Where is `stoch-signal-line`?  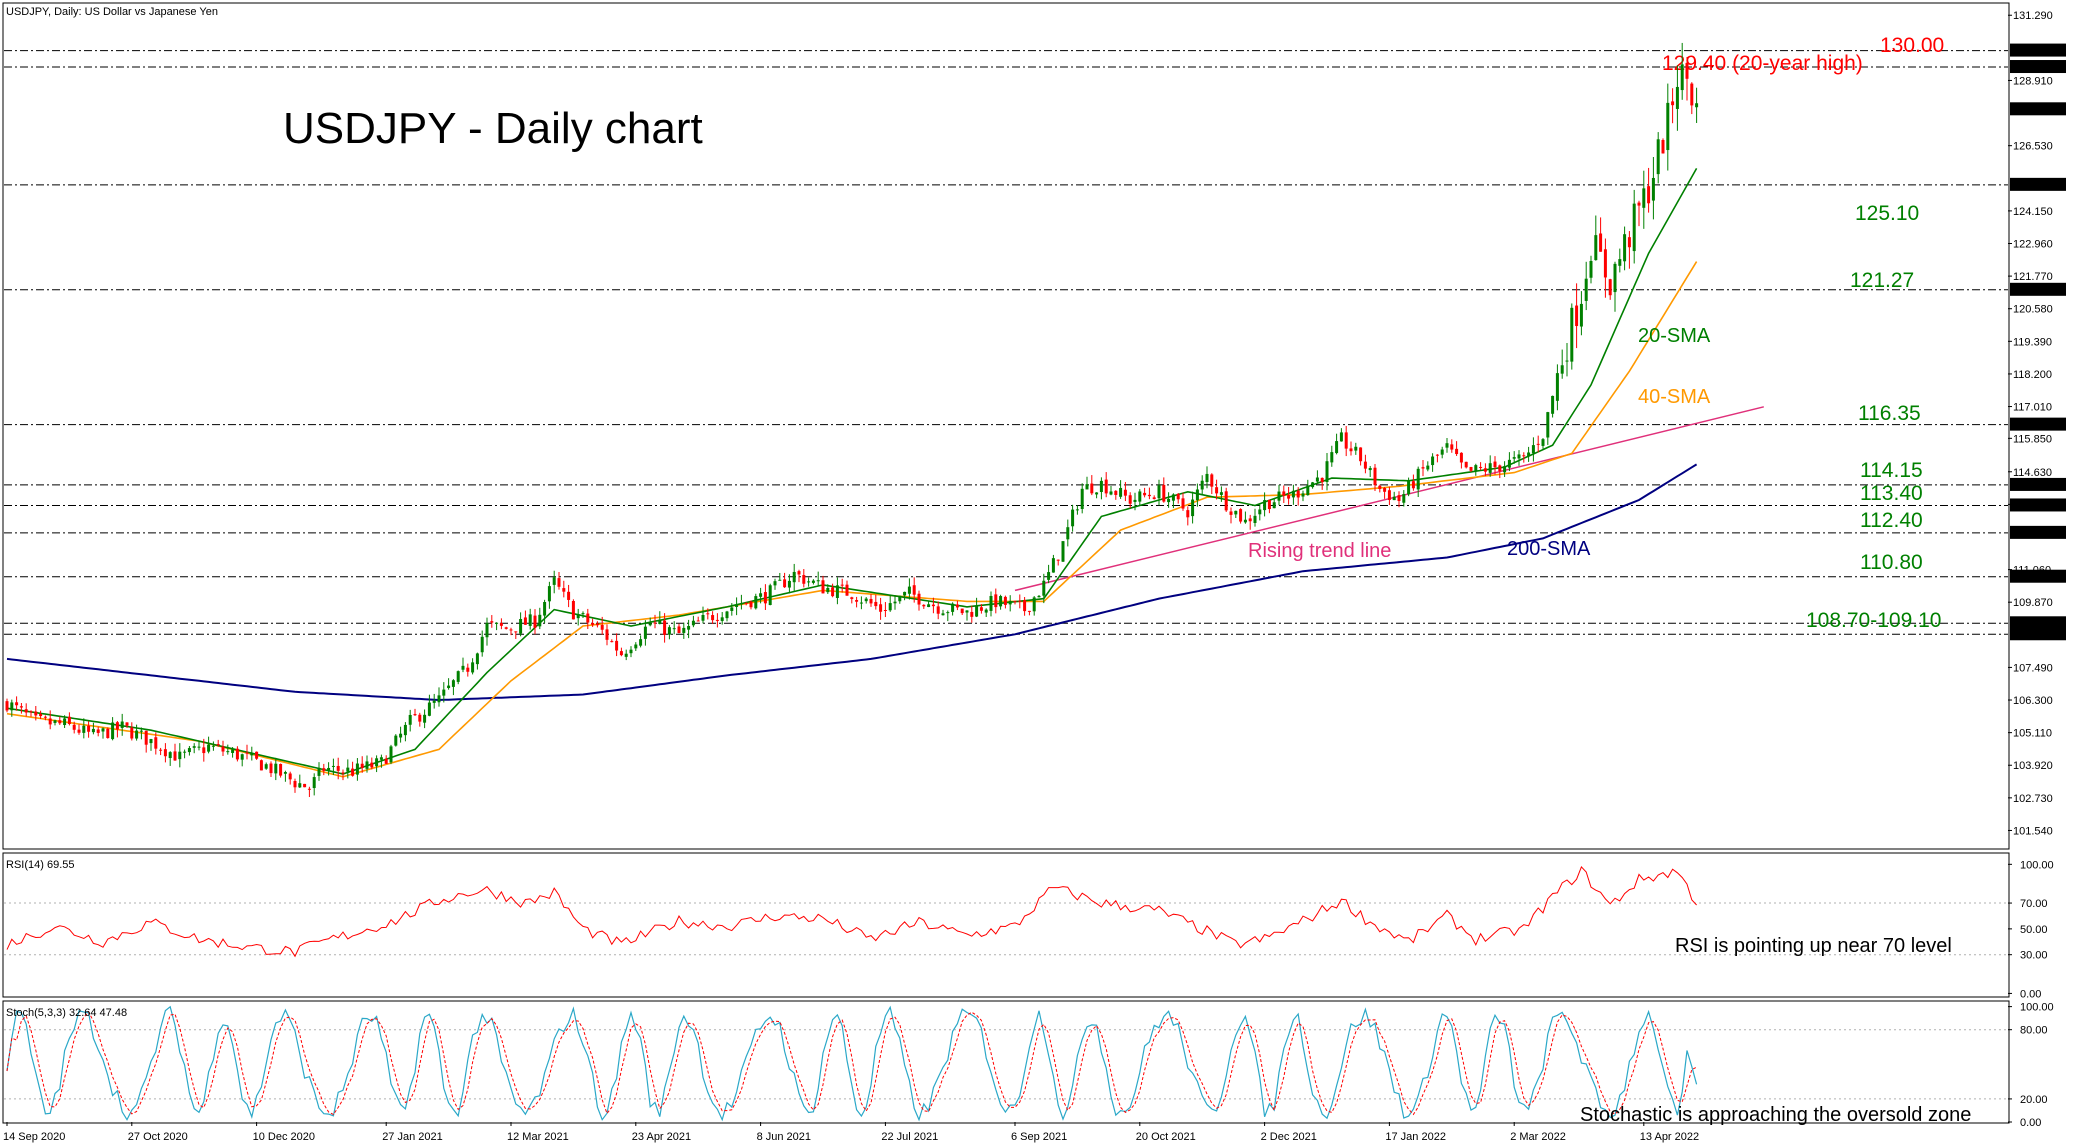 stoch-signal-line is located at coordinates (851, 1063).